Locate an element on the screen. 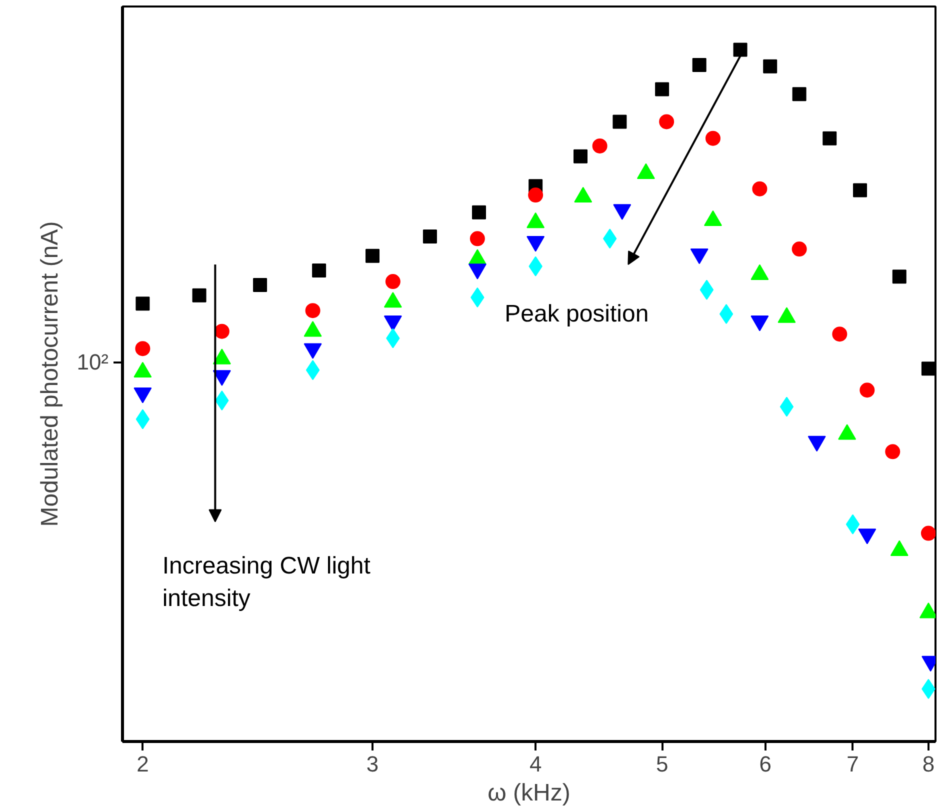 The image size is (941, 809). annotation: Peak position is located at coordinates (576, 314).